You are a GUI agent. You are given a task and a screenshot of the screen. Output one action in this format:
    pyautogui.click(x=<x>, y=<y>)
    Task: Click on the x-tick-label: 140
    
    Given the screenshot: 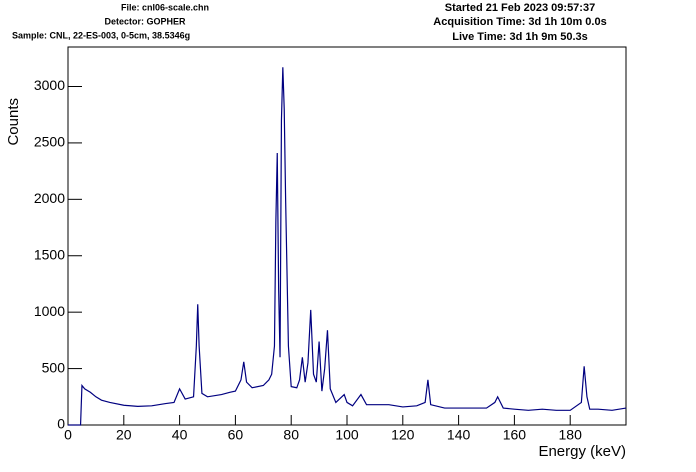 What is the action you would take?
    pyautogui.click(x=459, y=435)
    